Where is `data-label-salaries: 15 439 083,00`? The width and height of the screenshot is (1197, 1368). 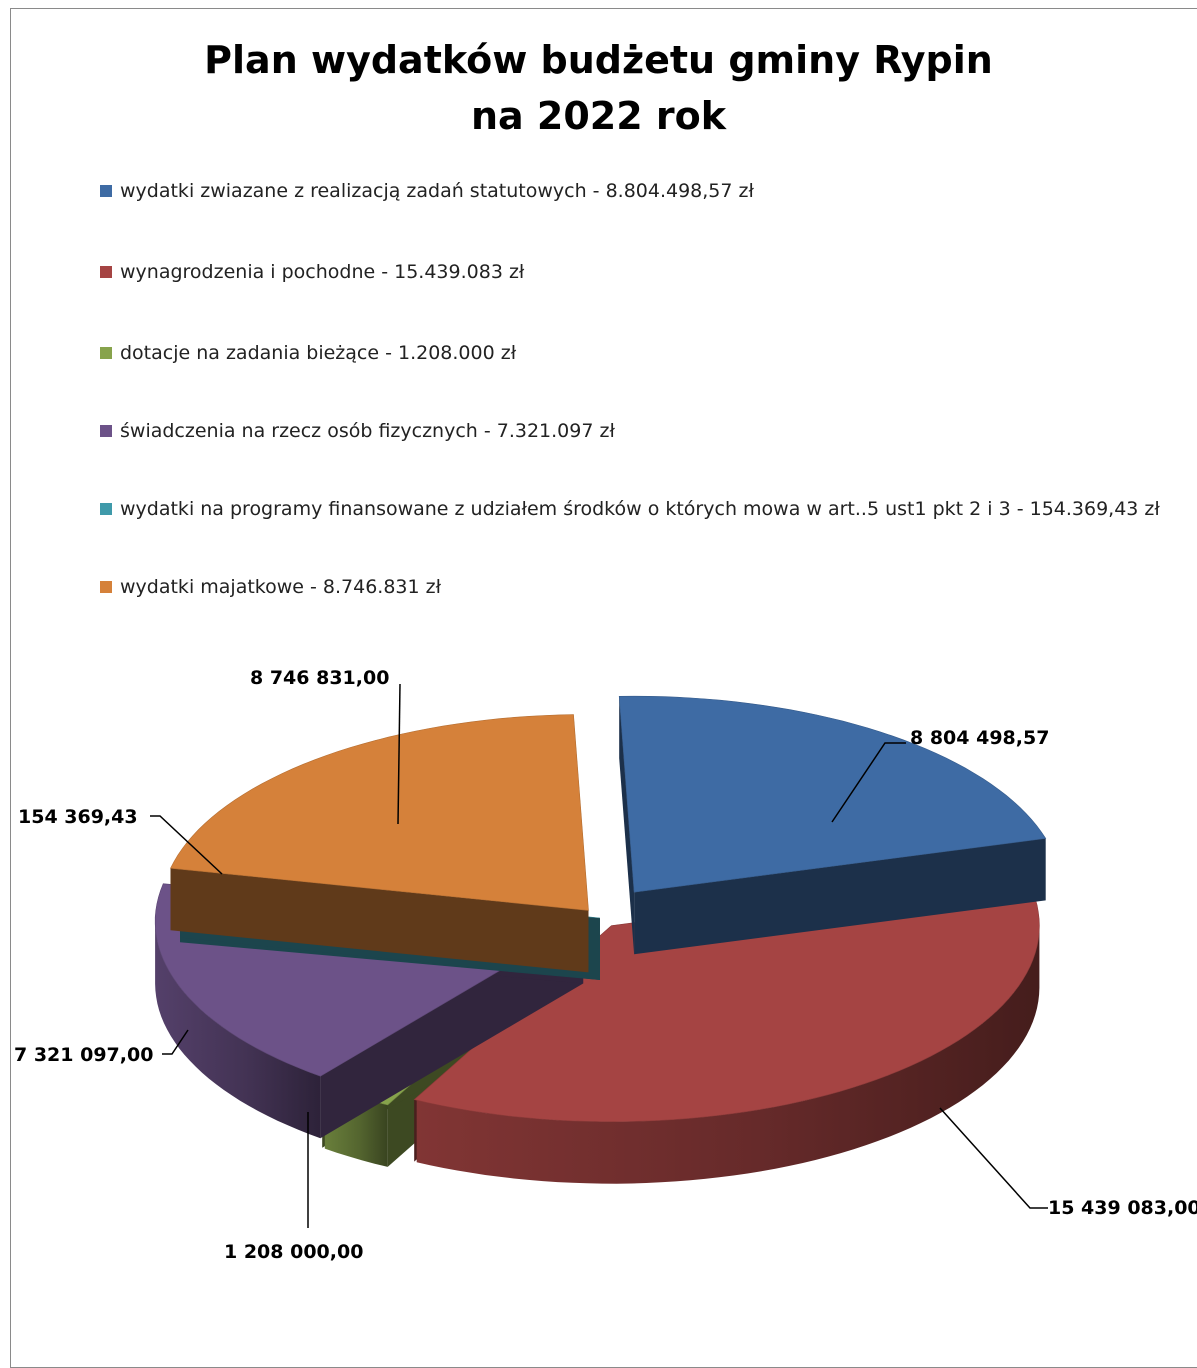 data-label-salaries: 15 439 083,00 is located at coordinates (1122, 1208).